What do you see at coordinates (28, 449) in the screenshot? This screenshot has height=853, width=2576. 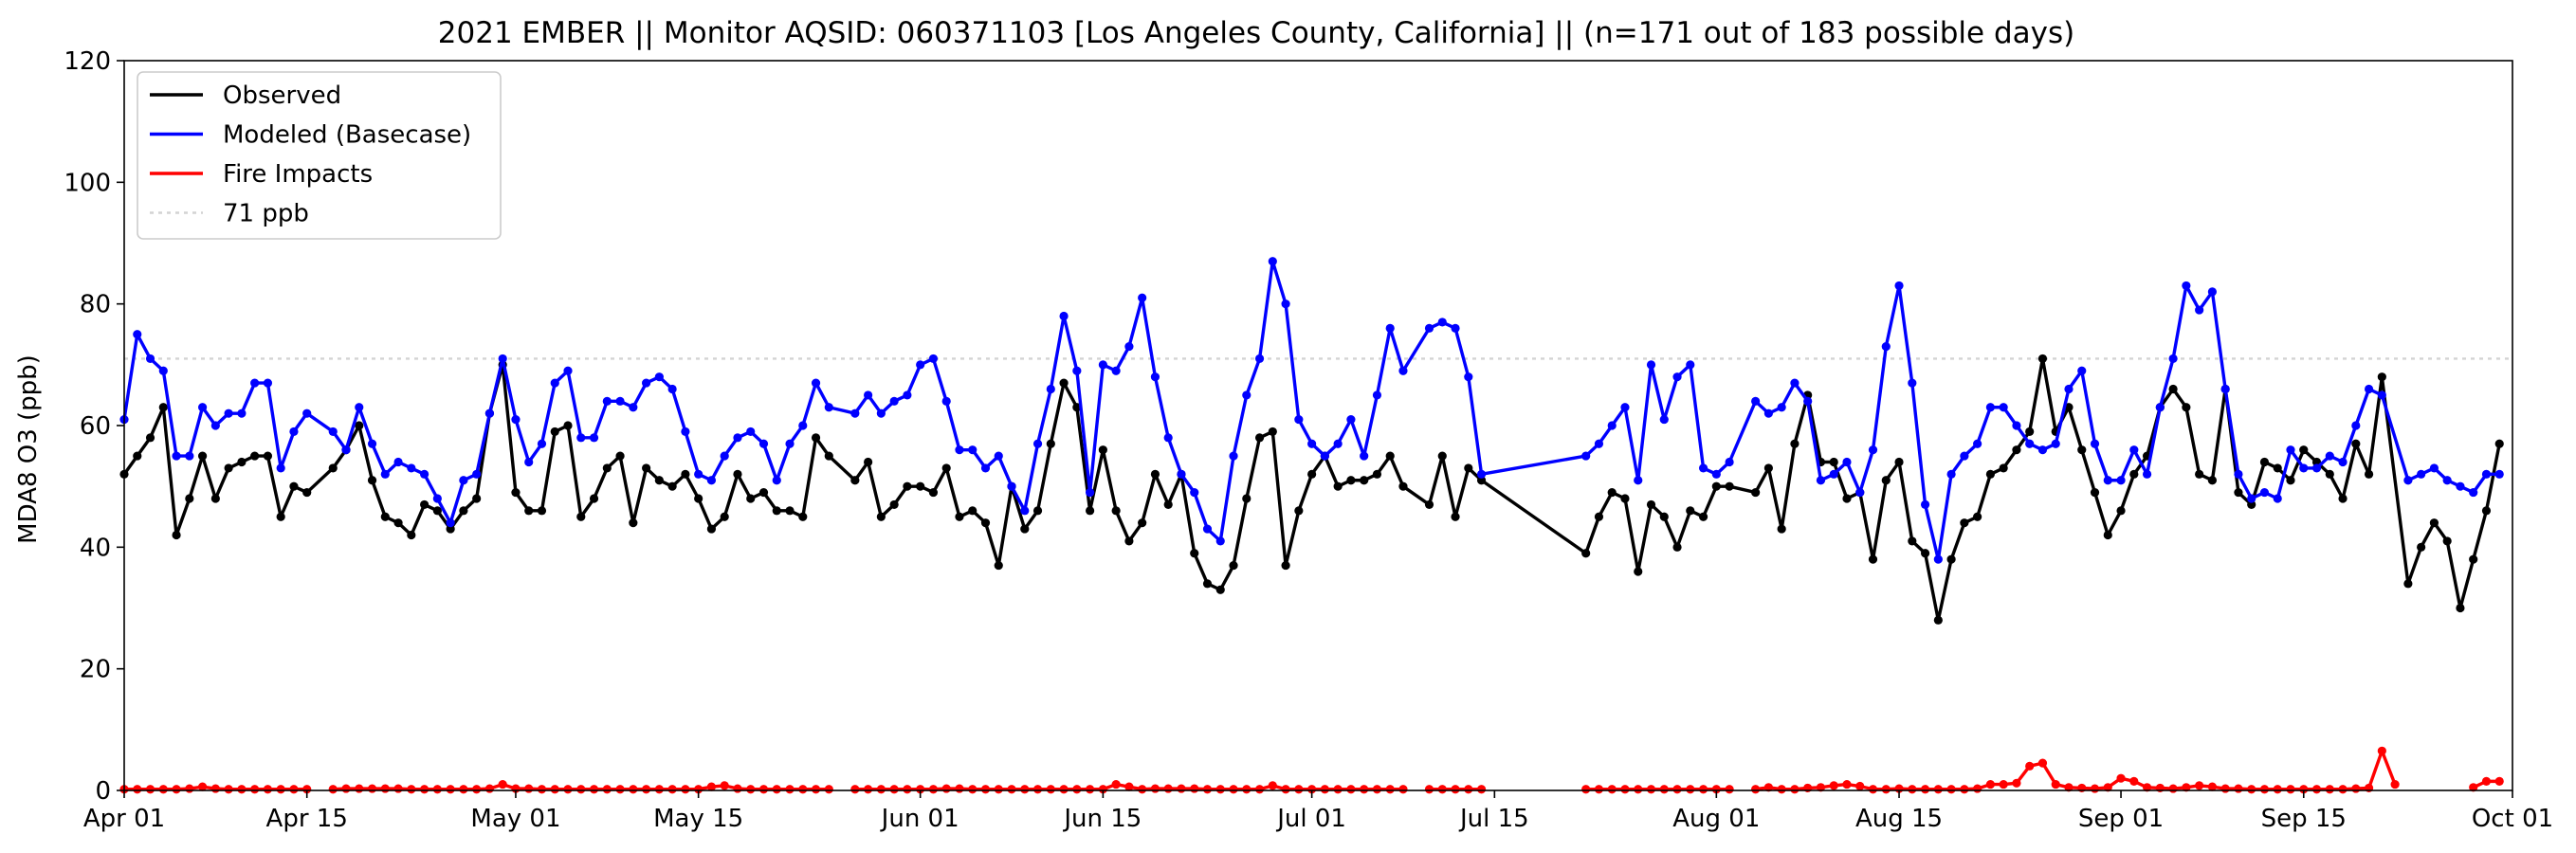 I see `y-axis-label: MDA8 O3 (ppb)` at bounding box center [28, 449].